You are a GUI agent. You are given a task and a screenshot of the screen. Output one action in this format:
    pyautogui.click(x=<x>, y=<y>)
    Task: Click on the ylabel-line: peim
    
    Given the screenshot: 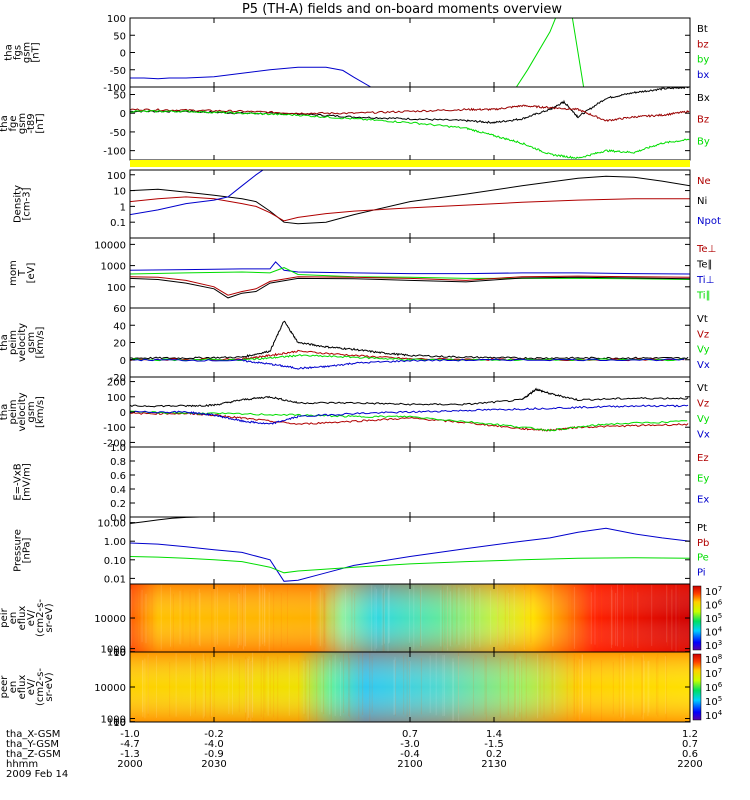 What is the action you would take?
    pyautogui.click(x=13, y=411)
    